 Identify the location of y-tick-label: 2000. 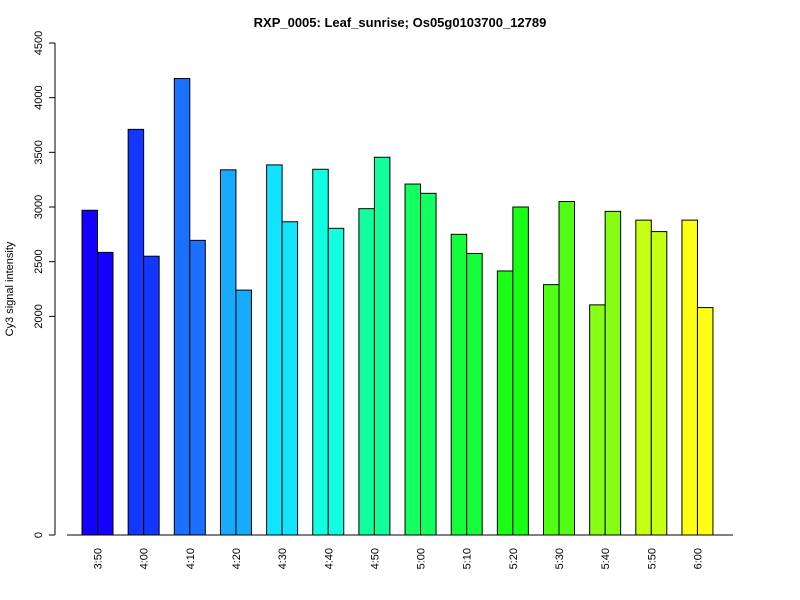
(39, 316).